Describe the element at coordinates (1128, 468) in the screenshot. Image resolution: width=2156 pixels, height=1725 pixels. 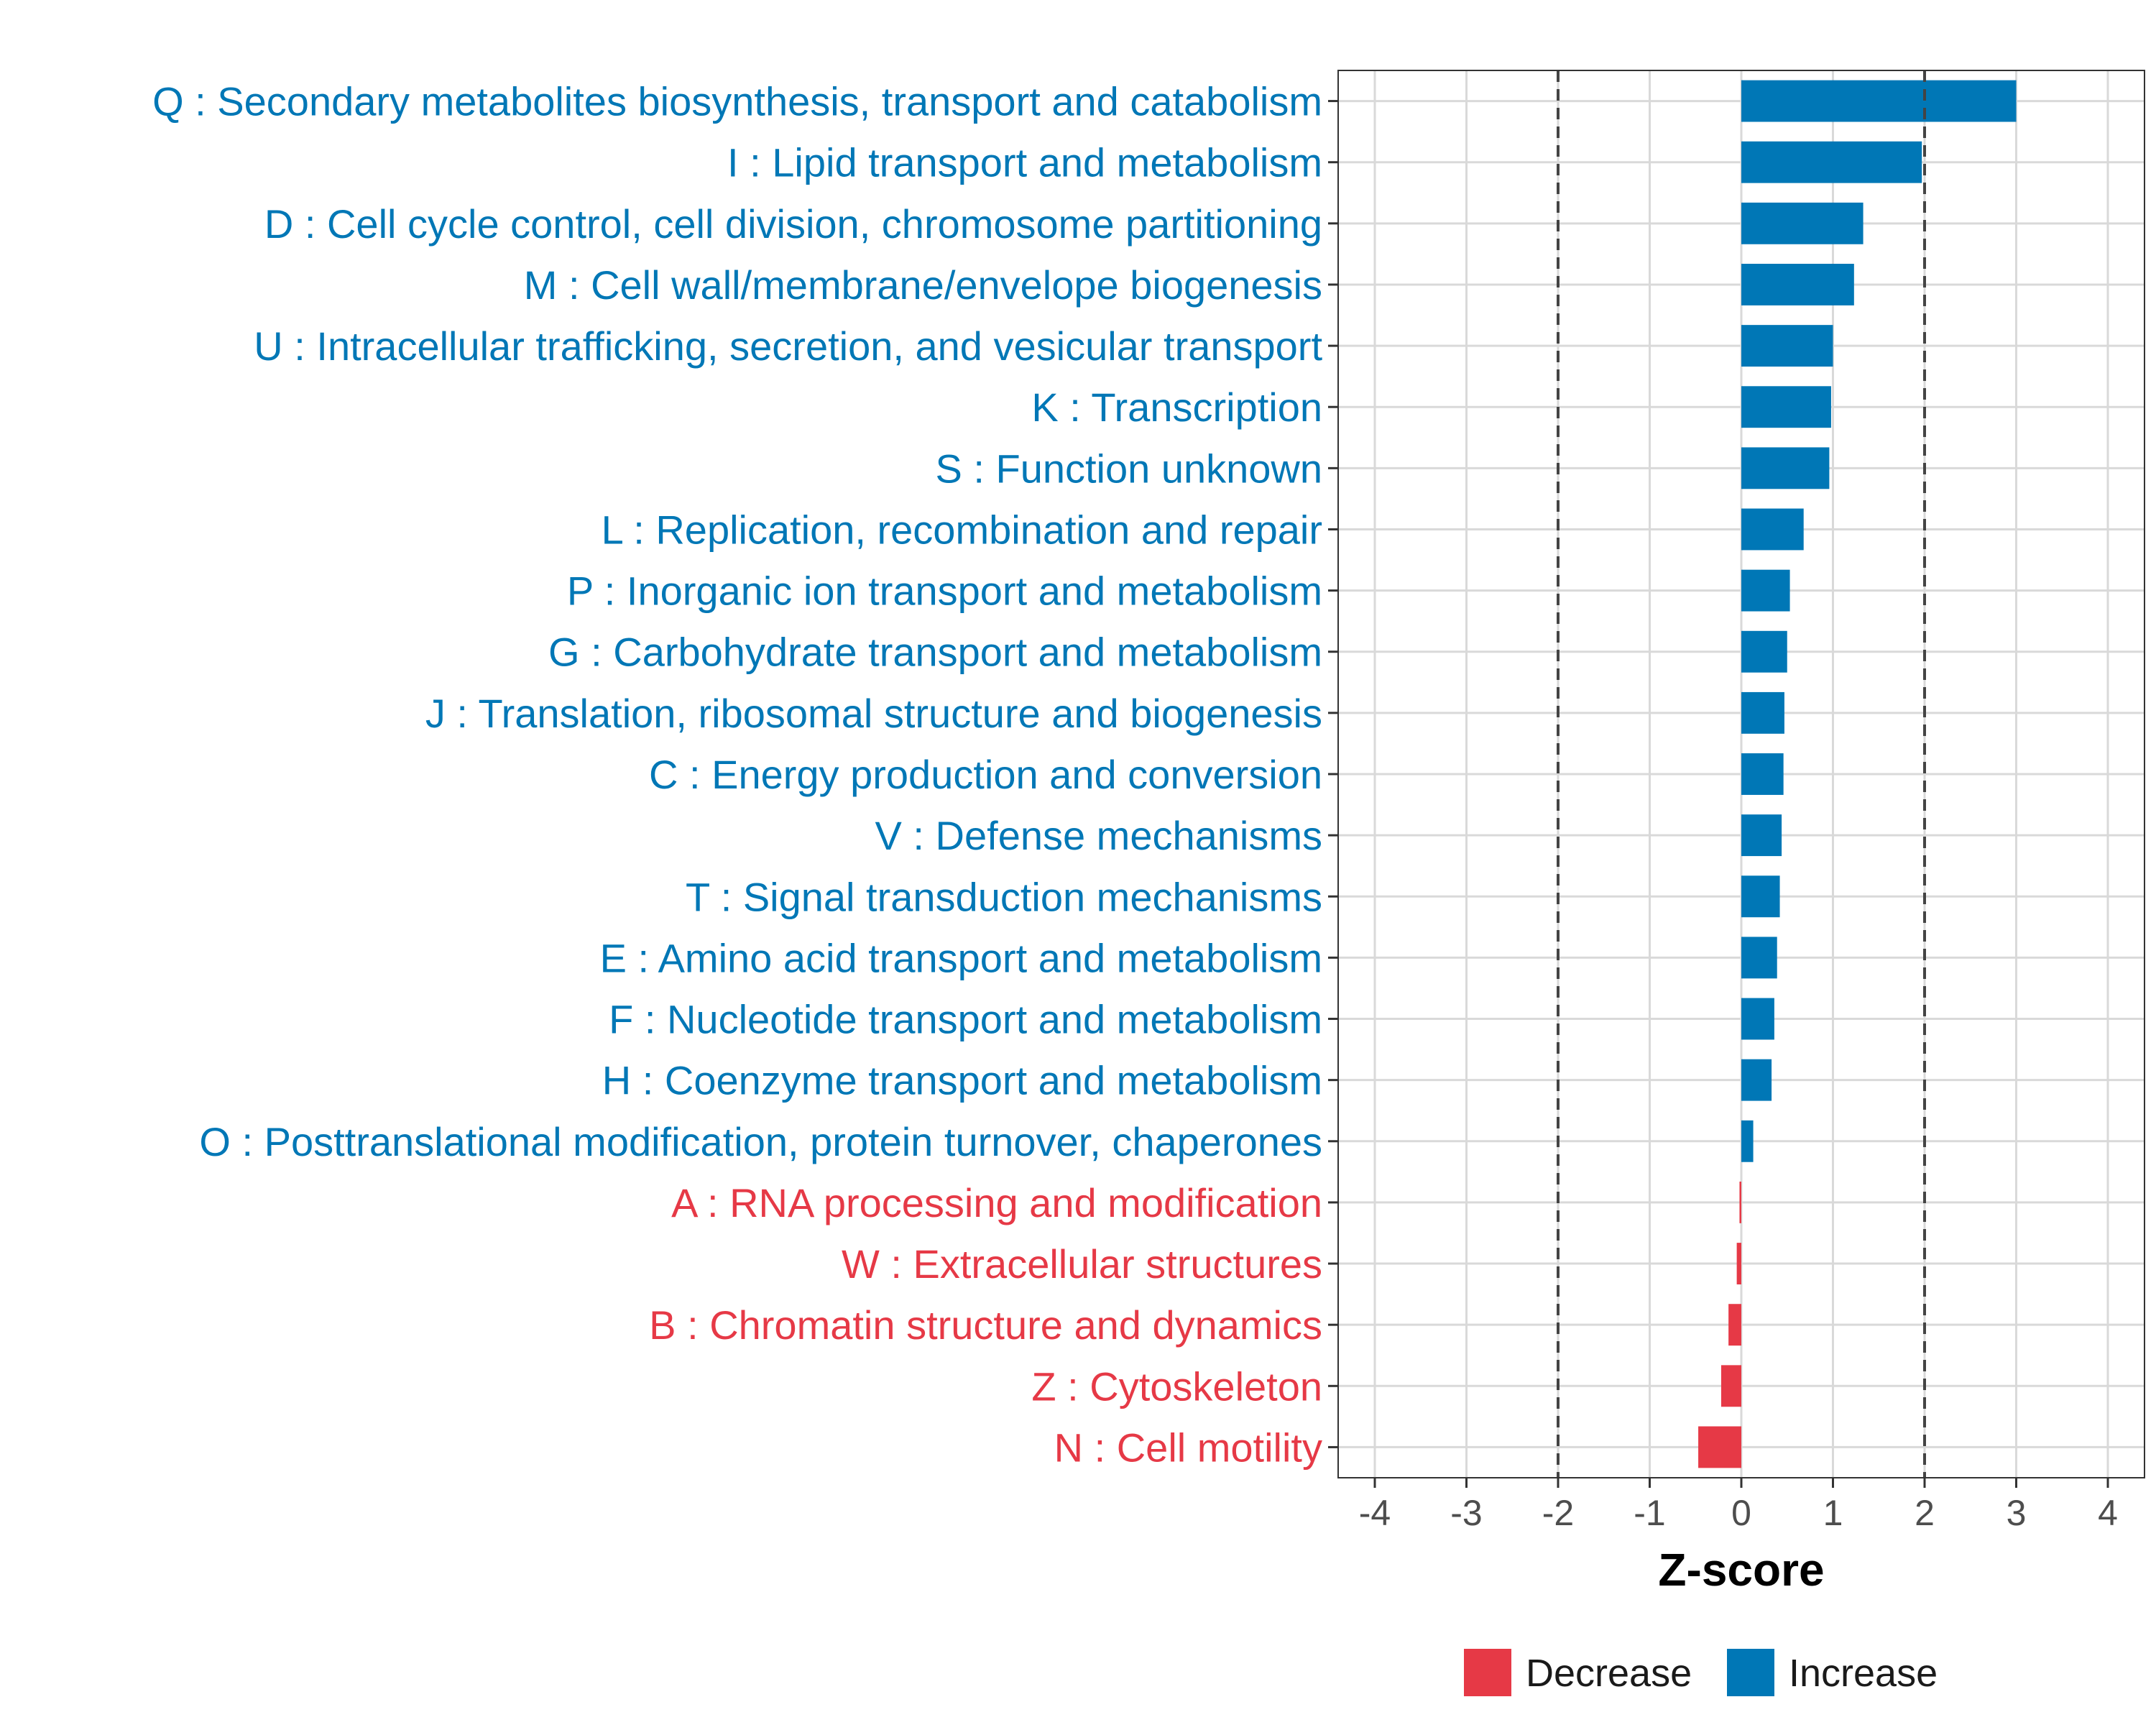
I see `category-label: S : Function unknown` at that location.